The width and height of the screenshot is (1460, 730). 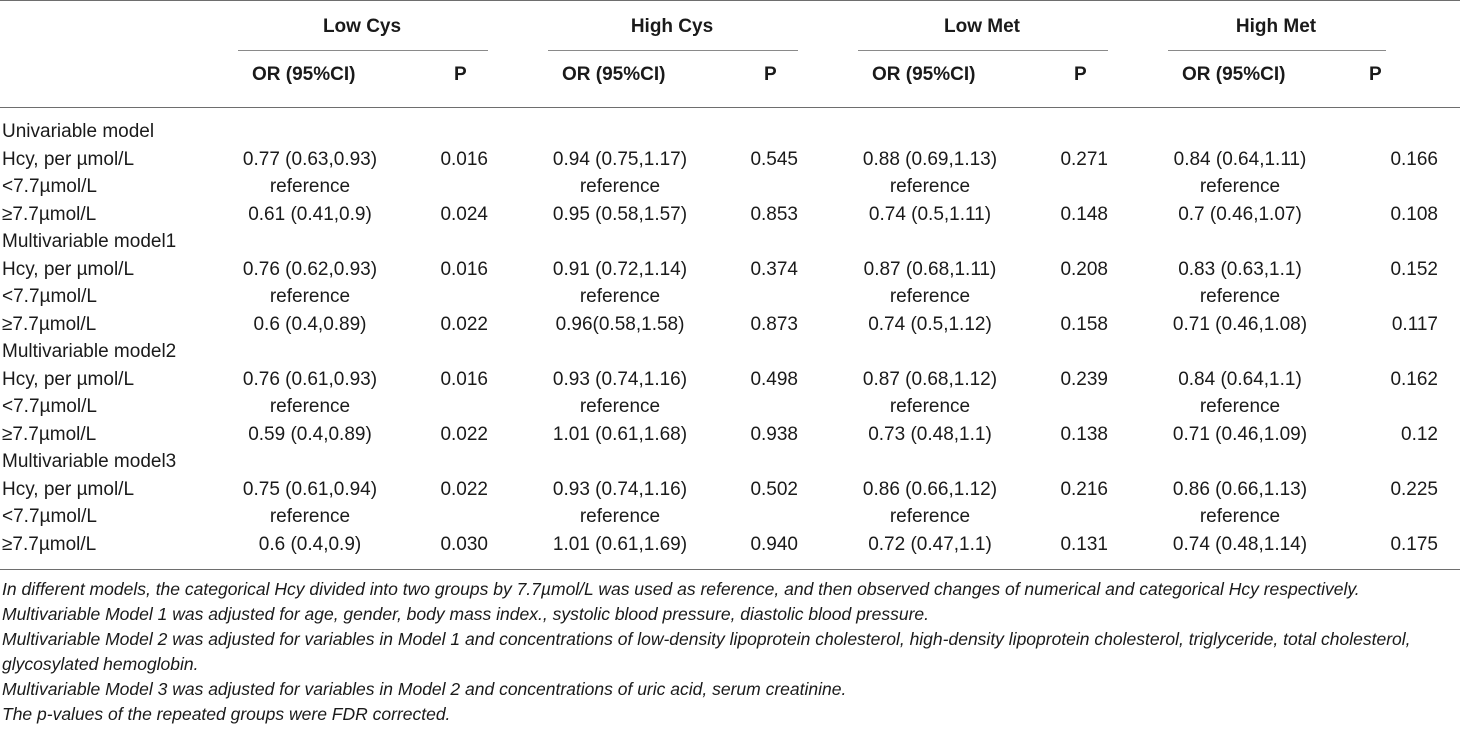 I want to click on group-header-low-met: Low Met, so click(x=982, y=26).